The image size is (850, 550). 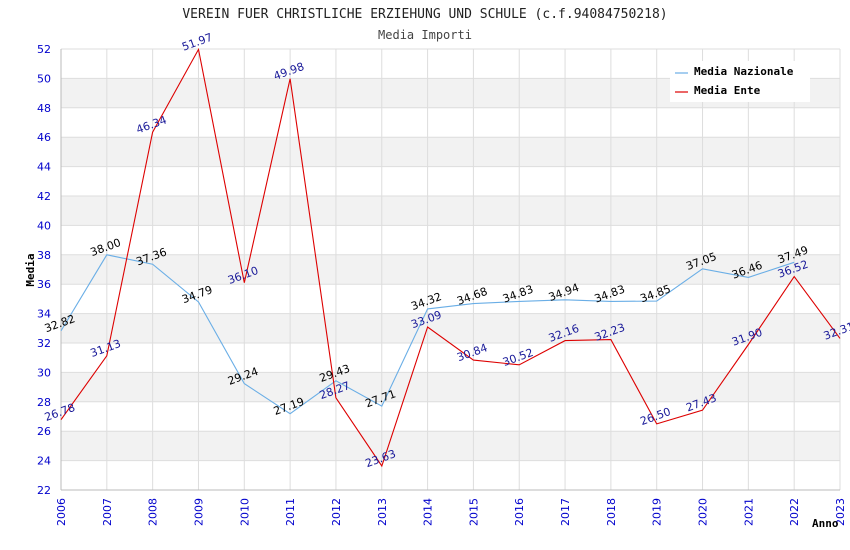 What do you see at coordinates (44, 490) in the screenshot?
I see `y-tick-label: 22` at bounding box center [44, 490].